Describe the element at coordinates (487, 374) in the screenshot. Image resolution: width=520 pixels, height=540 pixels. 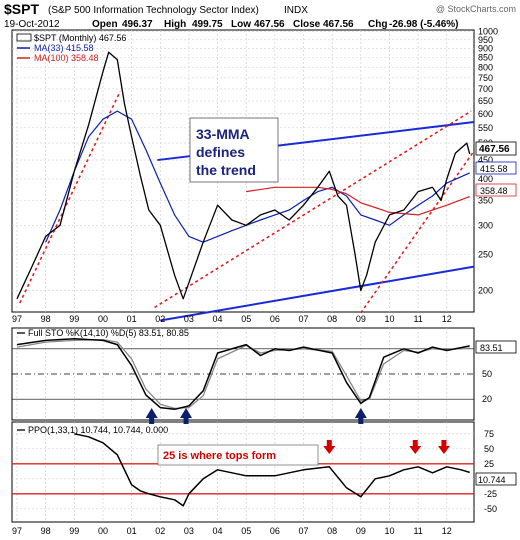
I see `sto-y-tick: 50` at that location.